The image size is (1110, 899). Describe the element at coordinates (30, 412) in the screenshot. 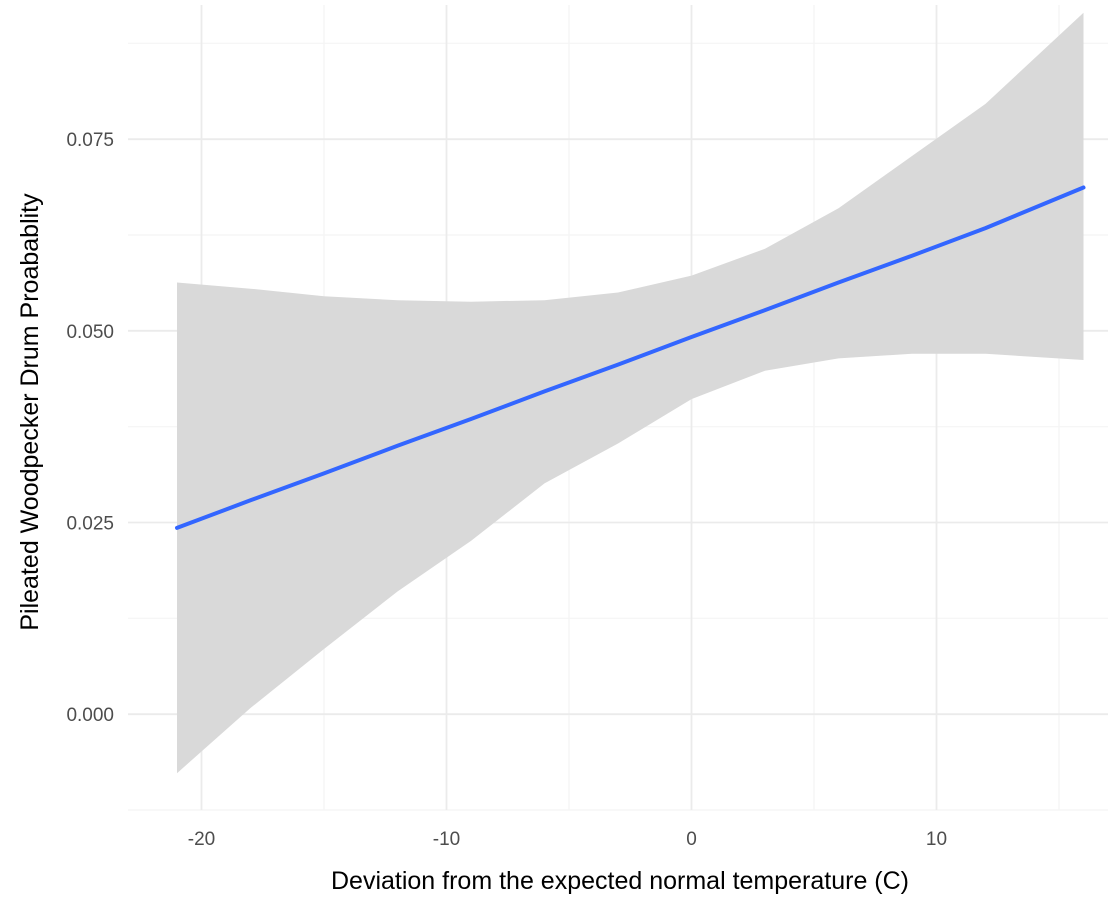

I see `y-axis-title: Pileated Woodpecker Drum Proabablity` at that location.